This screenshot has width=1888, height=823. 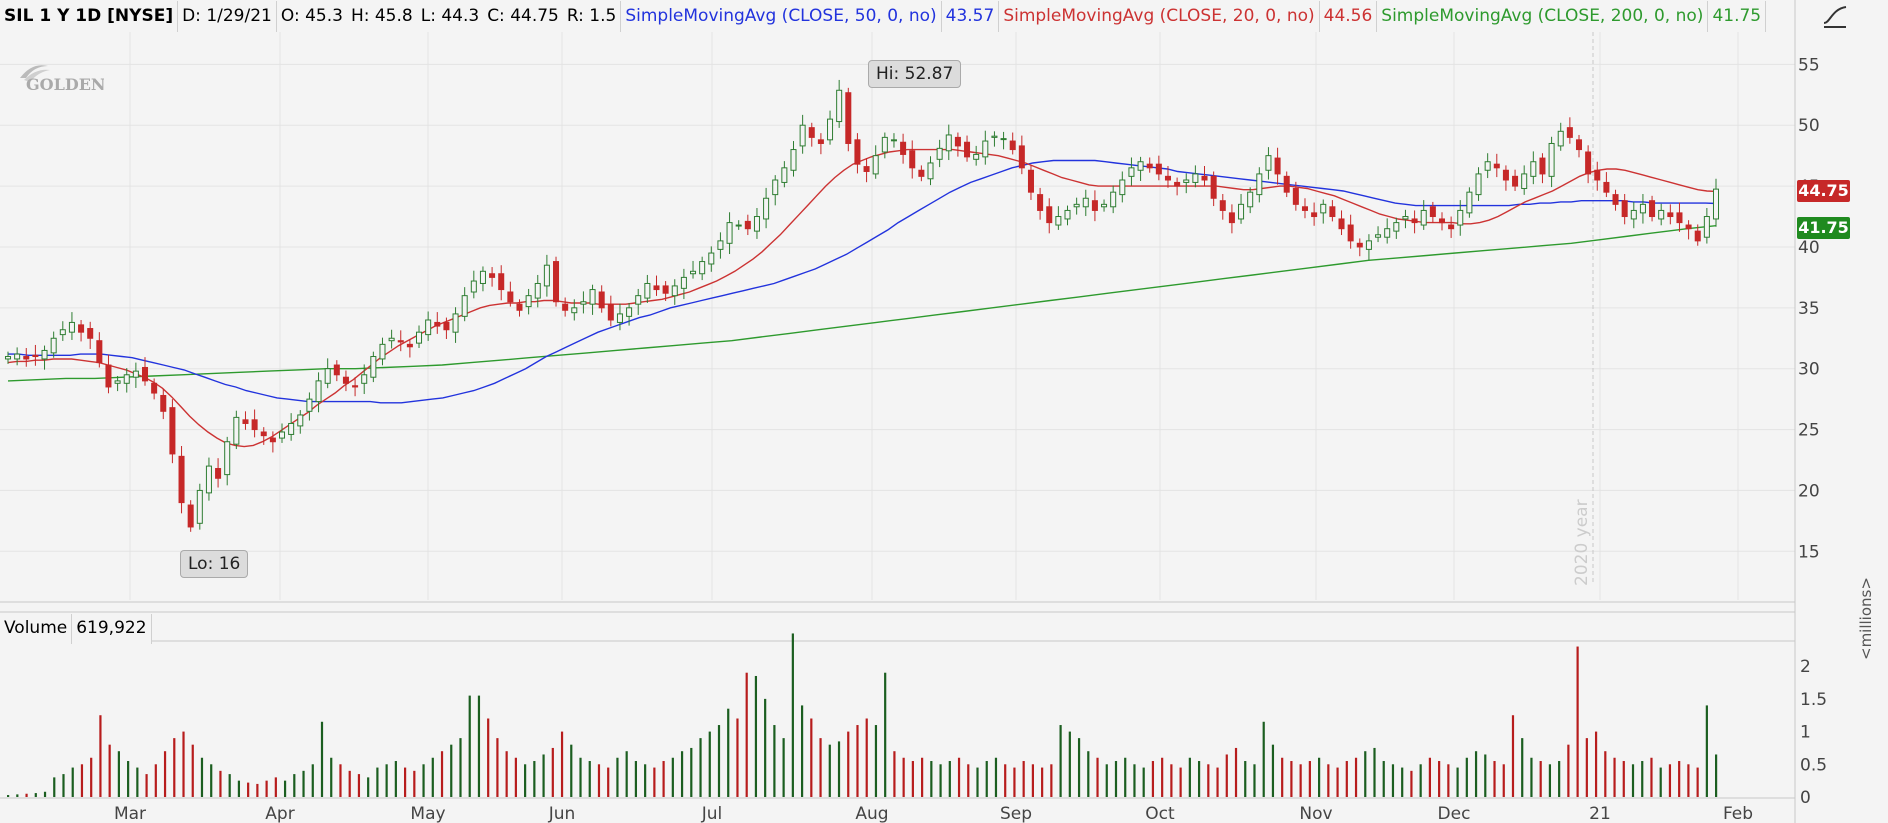 I want to click on price-tick-label: 30, so click(x=1809, y=370).